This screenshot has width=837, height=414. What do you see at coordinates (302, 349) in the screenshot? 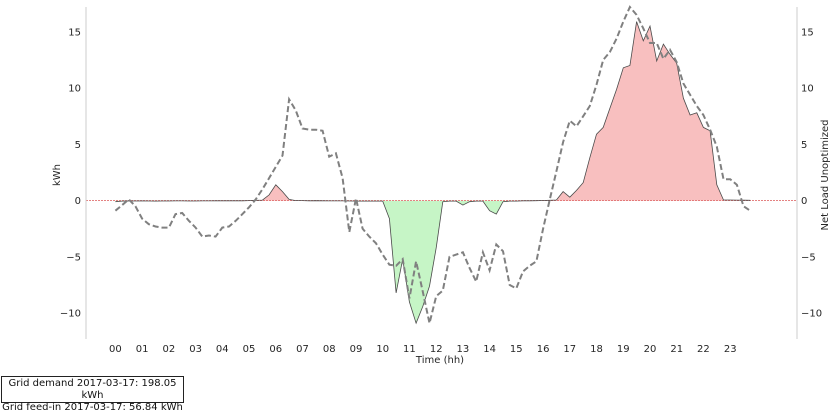
I see `x-tick-label: 07` at bounding box center [302, 349].